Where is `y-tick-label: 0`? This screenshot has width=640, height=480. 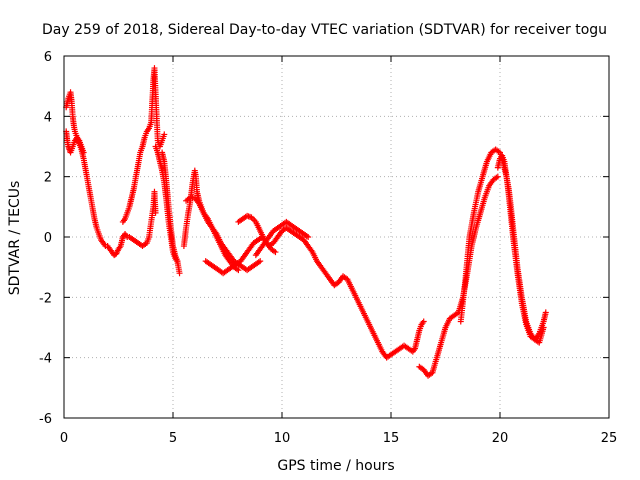 y-tick-label: 0 is located at coordinates (48, 238).